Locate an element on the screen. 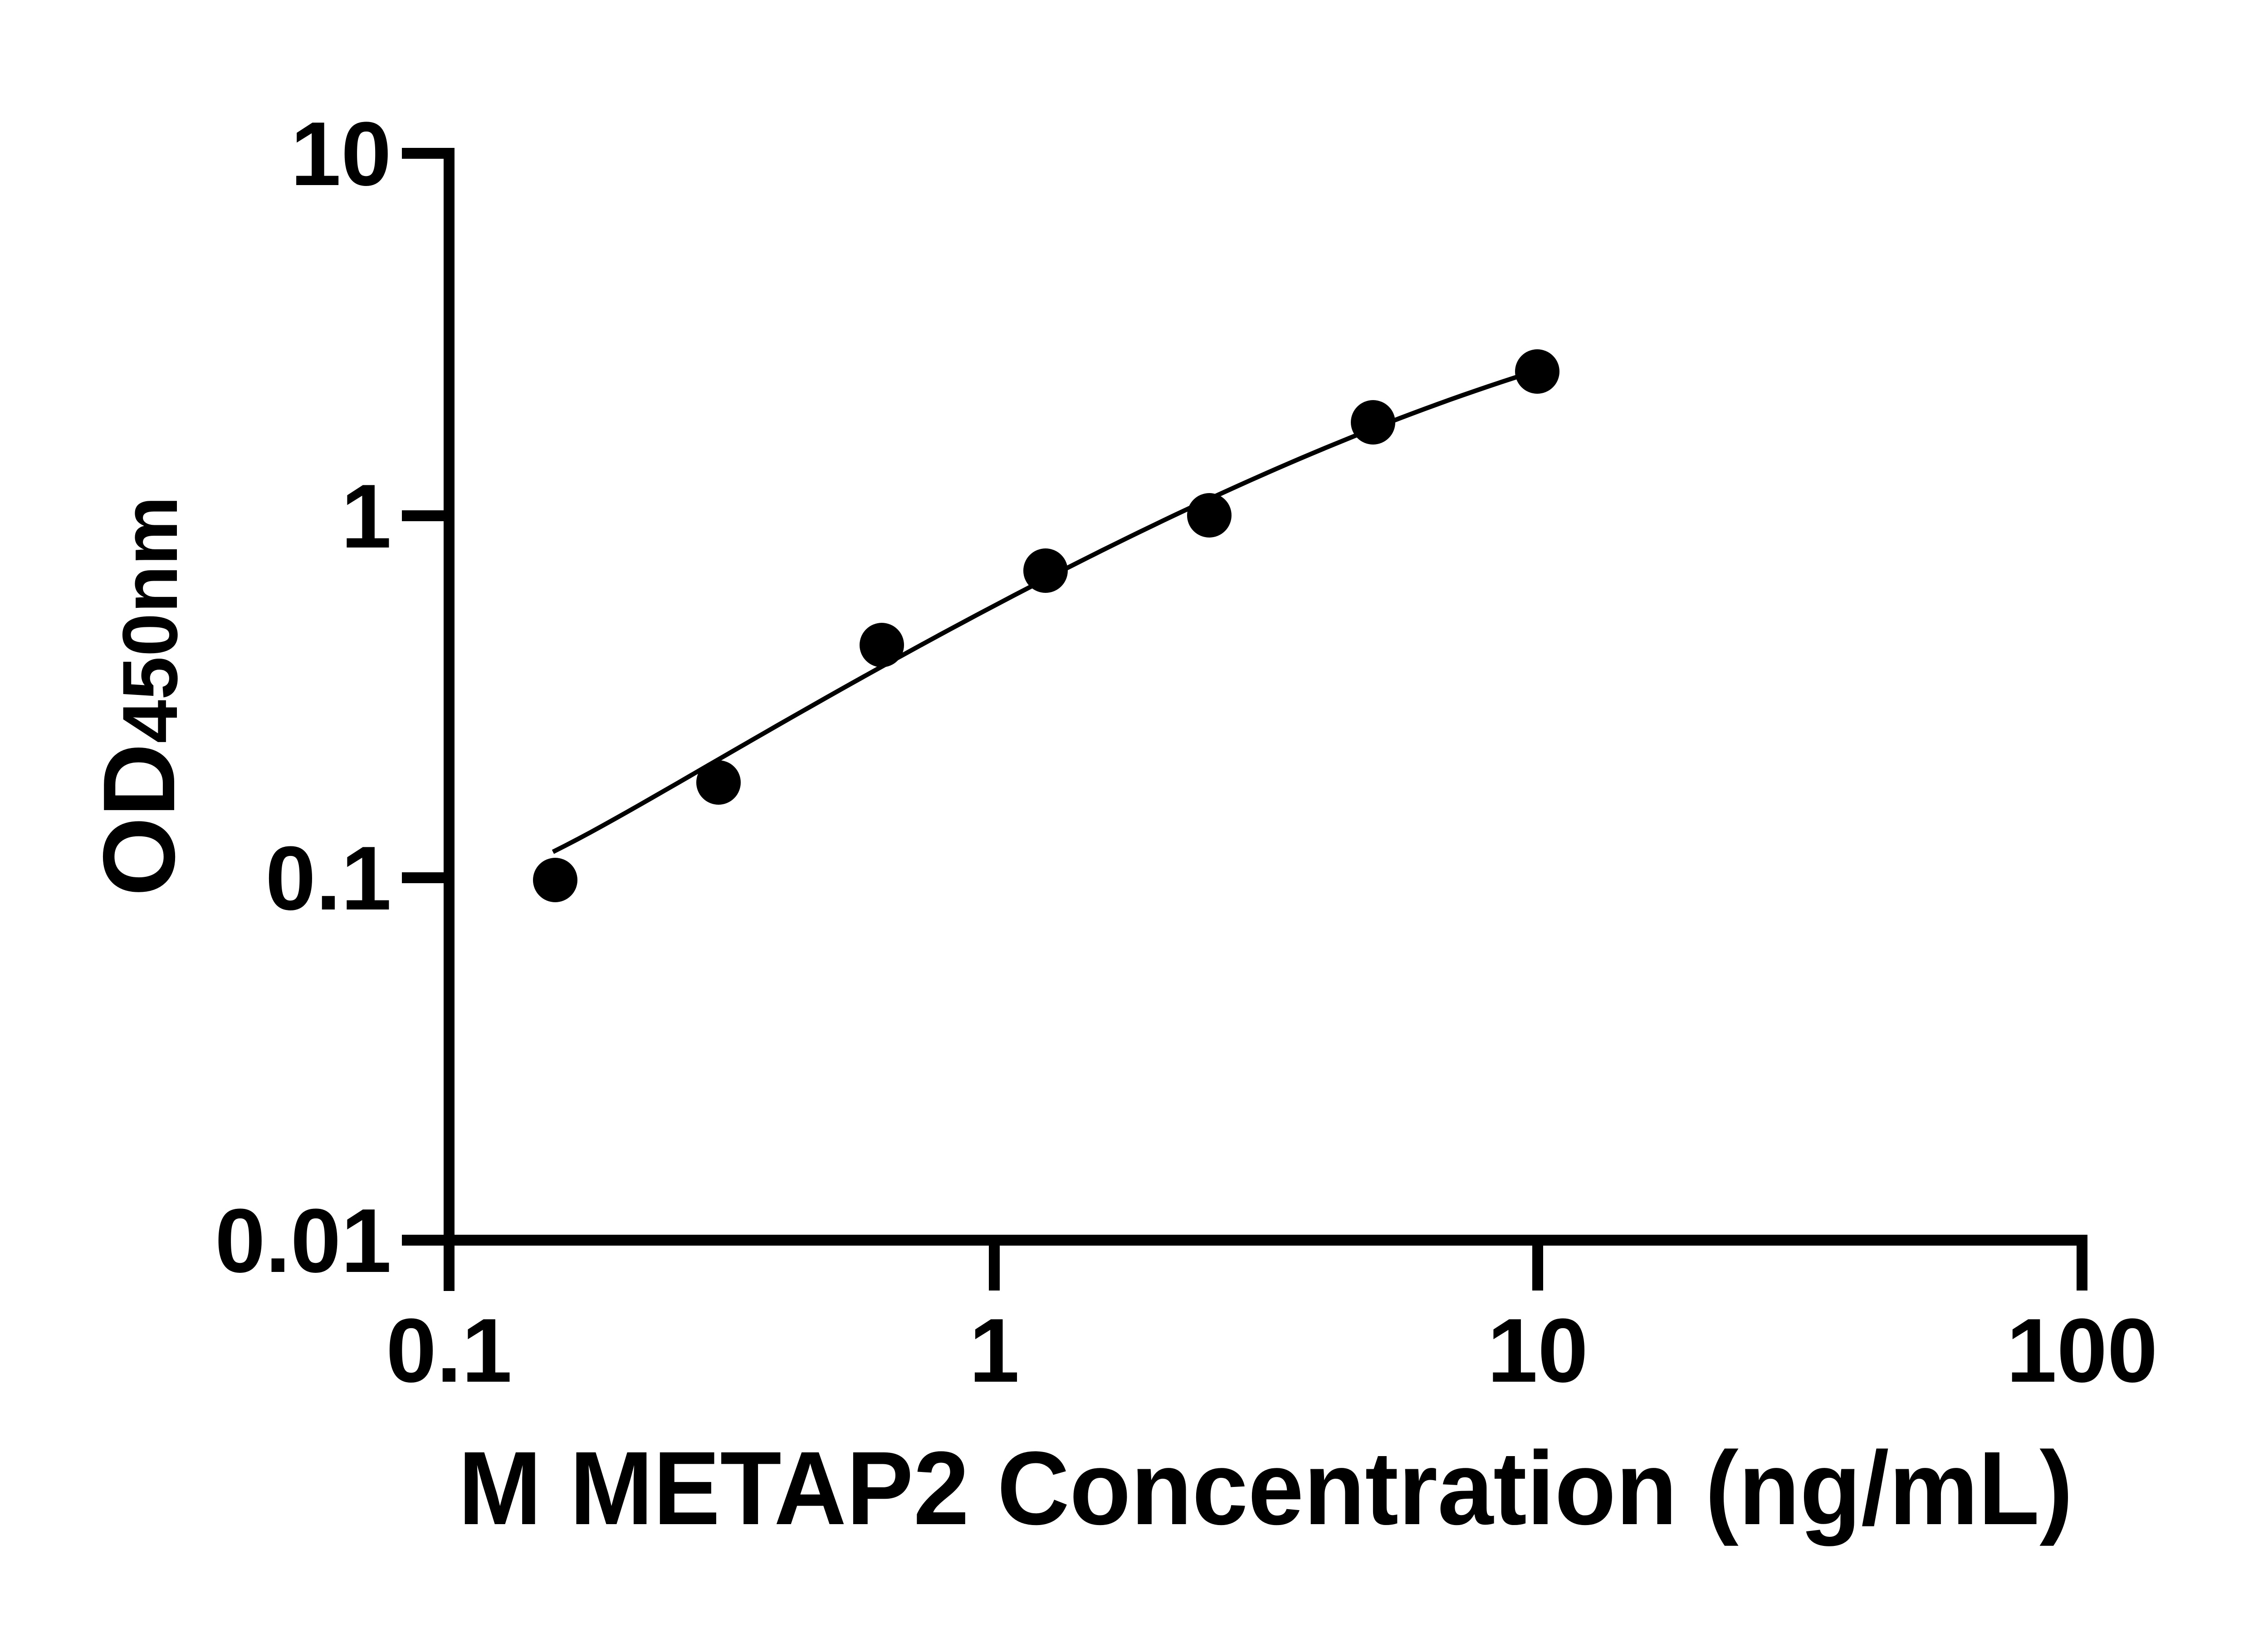 The height and width of the screenshot is (1633, 2268). svg-text: 0.01 is located at coordinates (303, 1240).